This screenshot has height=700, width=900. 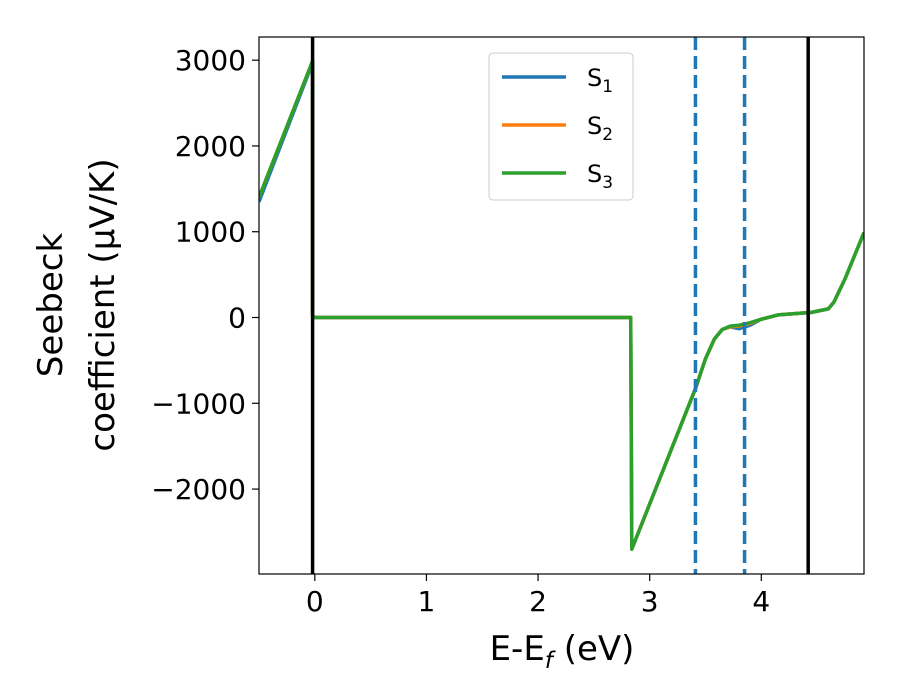 What do you see at coordinates (205, 275) in the screenshot?
I see `y-axis-ticks: 3000 2000 1000 0 −1000 −2000` at bounding box center [205, 275].